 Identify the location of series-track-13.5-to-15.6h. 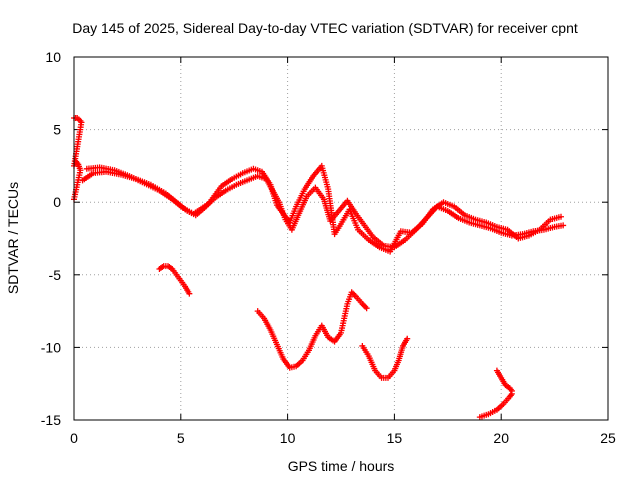
(385, 358).